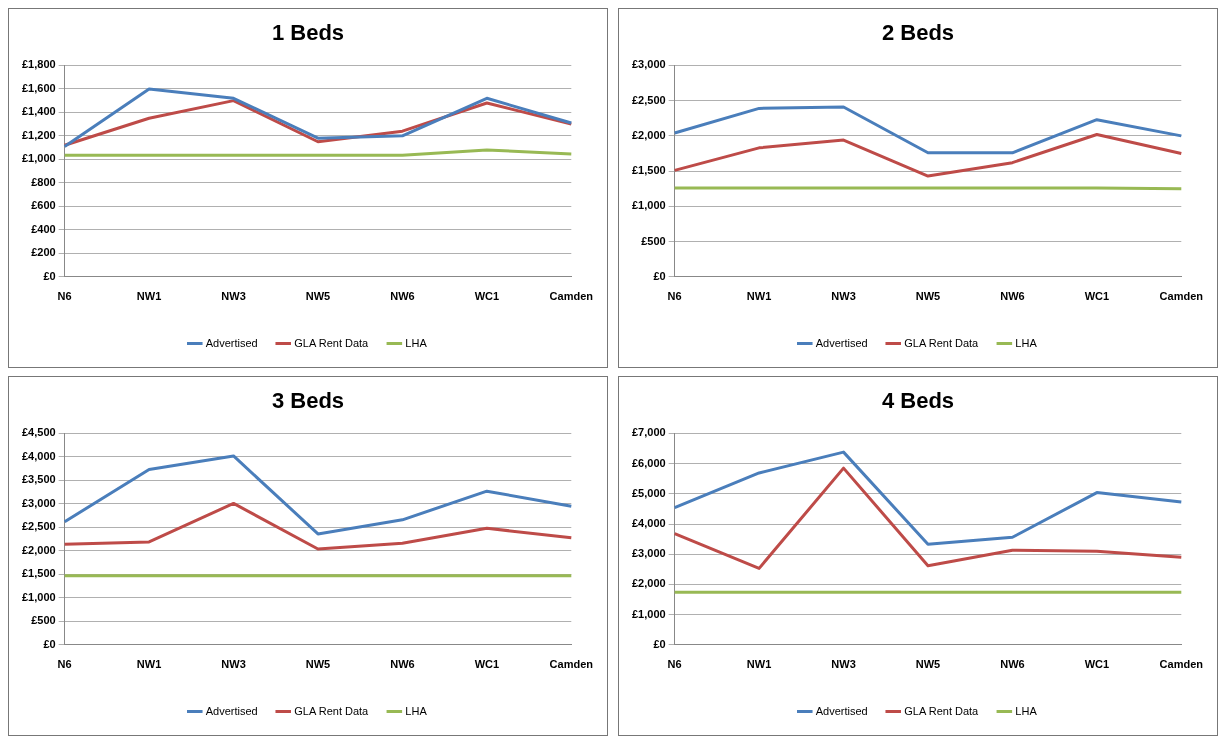 The height and width of the screenshot is (745, 1220). I want to click on chart-title: 4 Beds, so click(918, 401).